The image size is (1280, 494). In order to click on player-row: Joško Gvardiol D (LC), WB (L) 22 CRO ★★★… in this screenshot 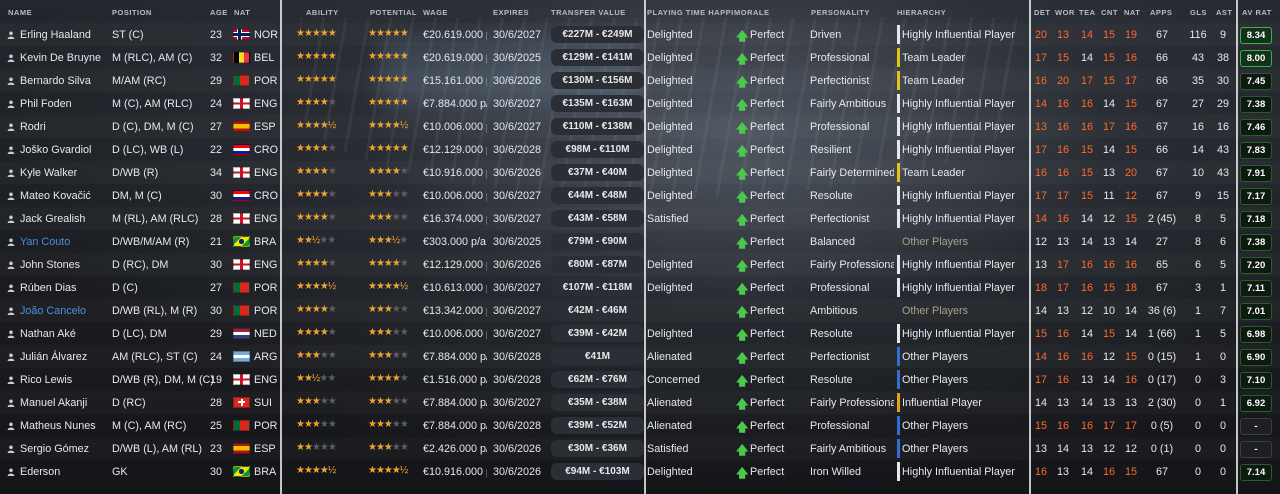, I will do `click(640, 149)`.